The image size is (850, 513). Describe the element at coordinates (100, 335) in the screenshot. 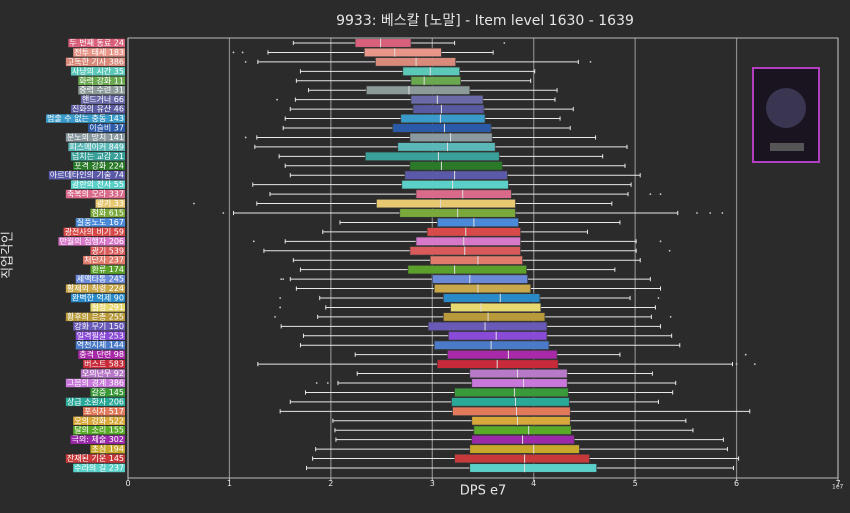

I see `category-label-text: 일격필살 253` at that location.